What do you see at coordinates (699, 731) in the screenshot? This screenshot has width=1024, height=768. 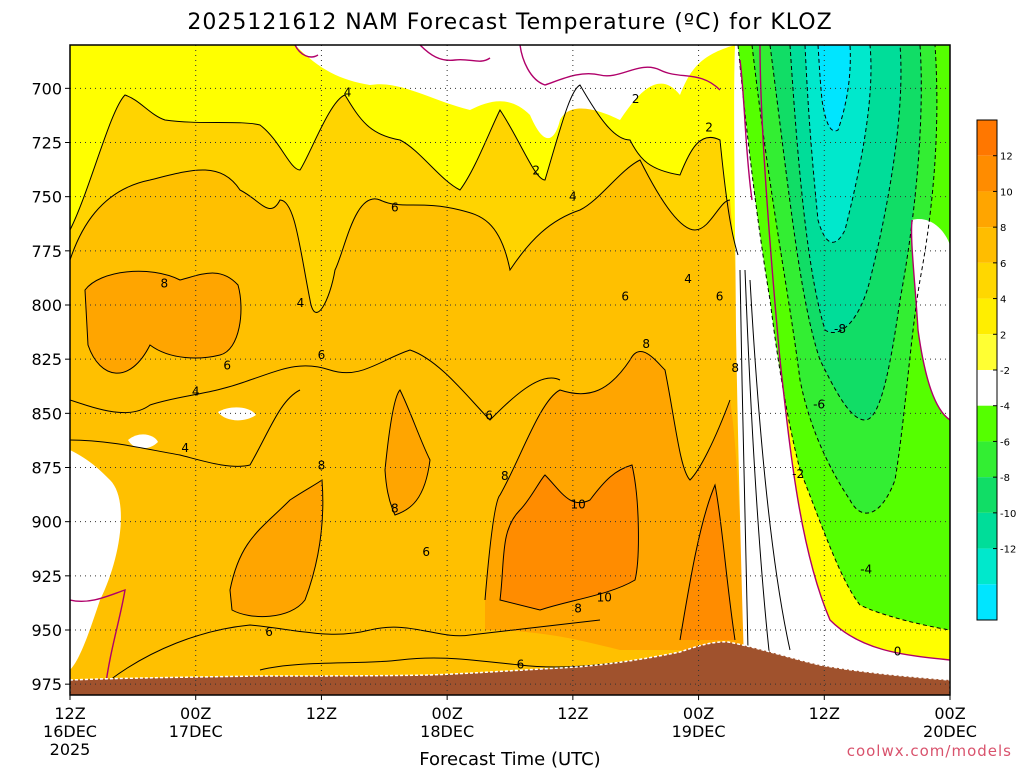 I see `x-tick-date: 19DEC` at bounding box center [699, 731].